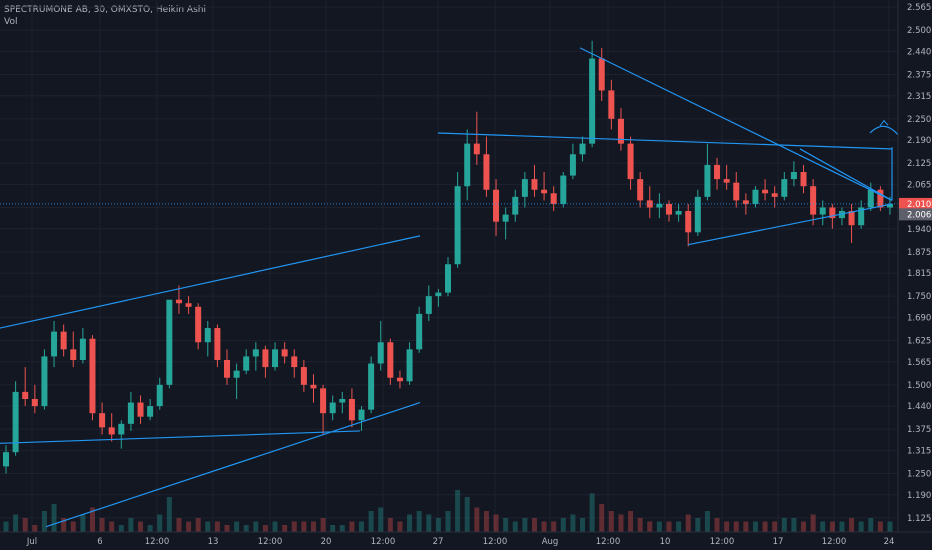 Image resolution: width=932 pixels, height=550 pixels. What do you see at coordinates (915, 214) in the screenshot?
I see `price-tag` at bounding box center [915, 214].